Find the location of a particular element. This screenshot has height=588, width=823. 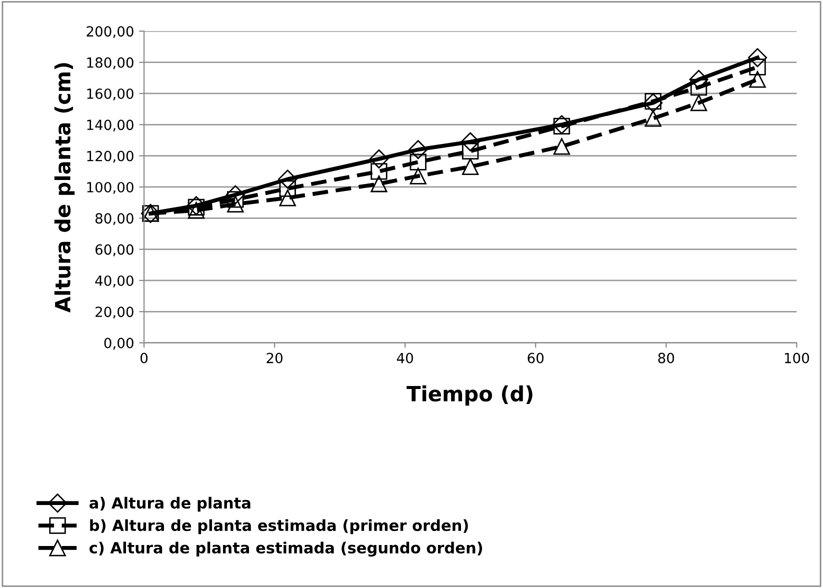

x-tick-label: 20 is located at coordinates (274, 358).